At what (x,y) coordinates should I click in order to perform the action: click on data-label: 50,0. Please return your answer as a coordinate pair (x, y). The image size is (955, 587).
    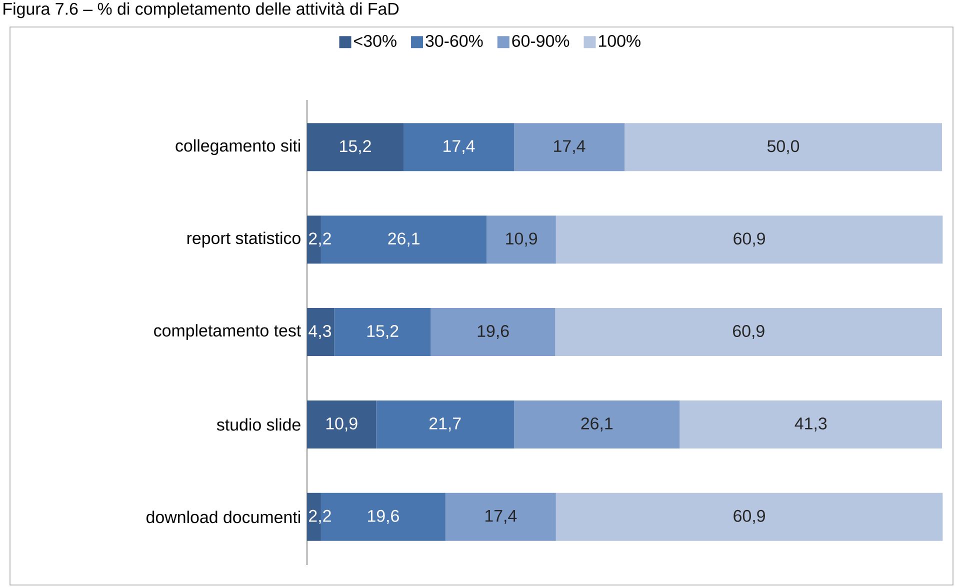
    Looking at the image, I should click on (783, 147).